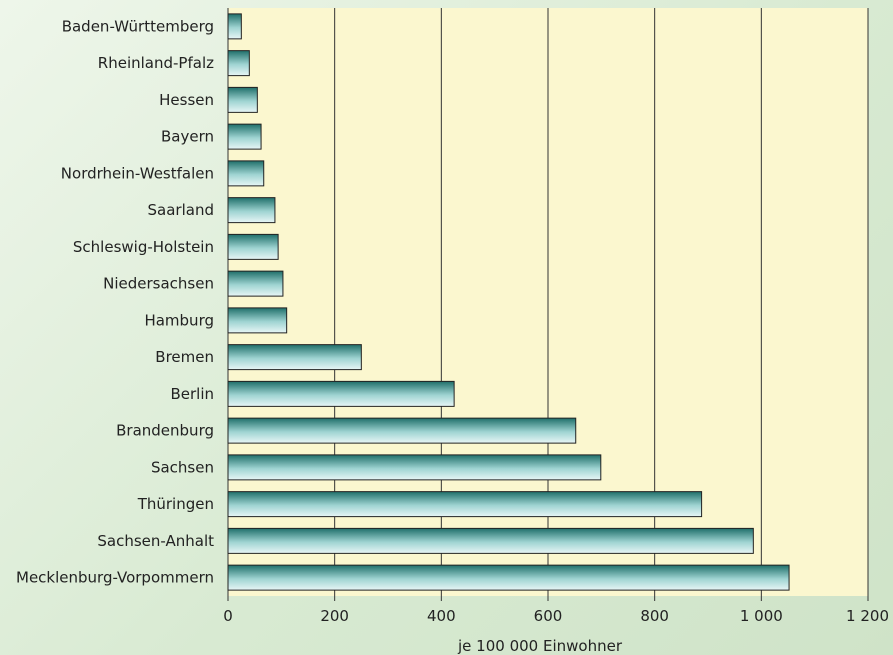 Image resolution: width=893 pixels, height=655 pixels. What do you see at coordinates (441, 616) in the screenshot?
I see `tick-label: 400` at bounding box center [441, 616].